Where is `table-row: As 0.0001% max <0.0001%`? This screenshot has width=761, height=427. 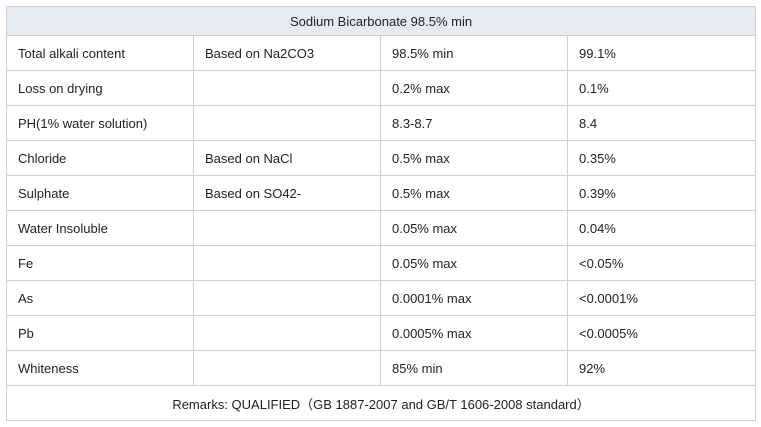 table-row: As 0.0001% max <0.0001% is located at coordinates (381, 298).